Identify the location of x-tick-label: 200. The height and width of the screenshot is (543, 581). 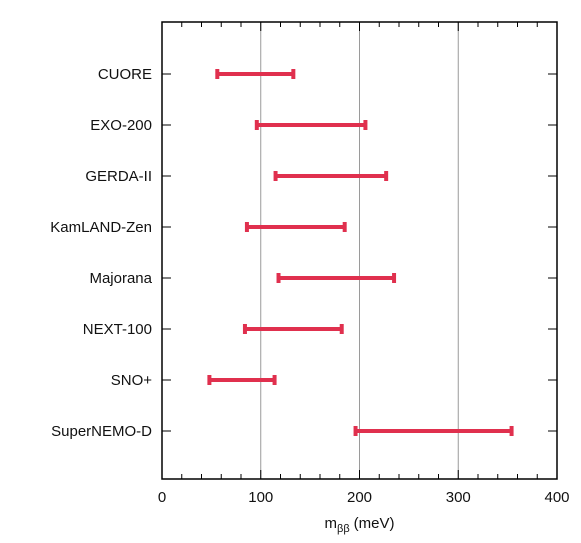
(359, 497).